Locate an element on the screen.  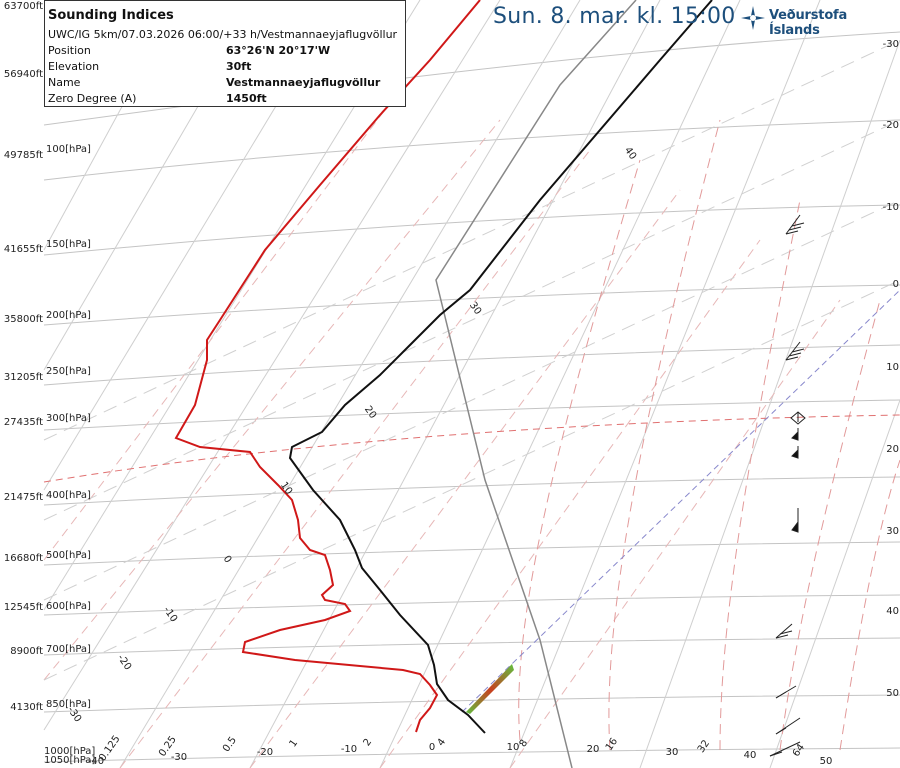
pressure-tick-label: 1000[hPa] is located at coordinates (69, 751).